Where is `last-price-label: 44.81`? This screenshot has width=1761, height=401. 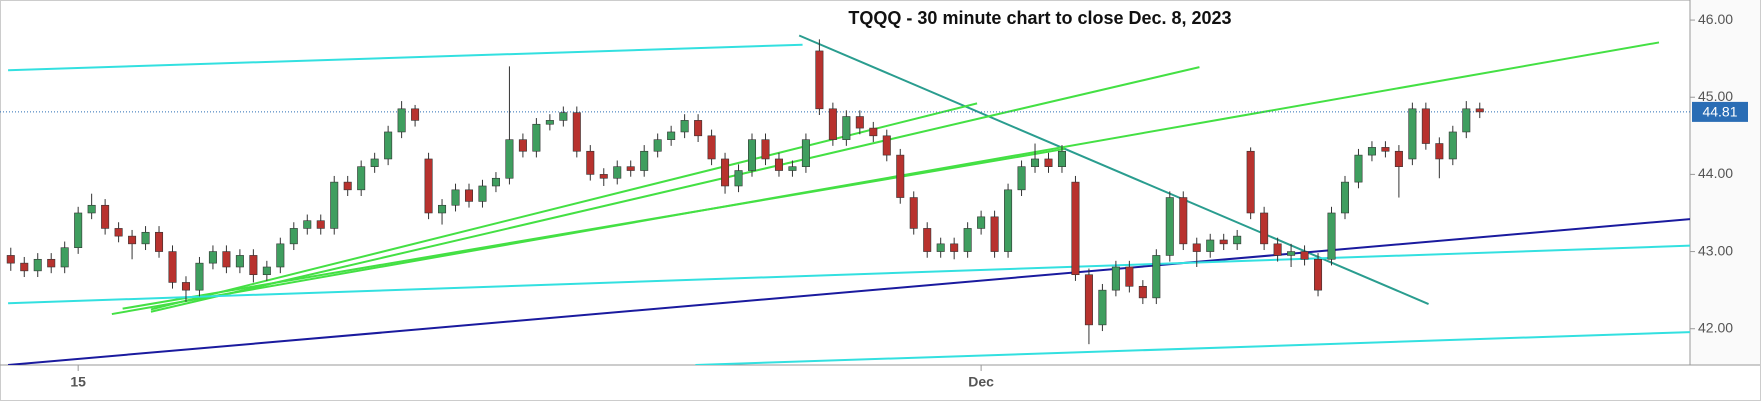
last-price-label: 44.81 is located at coordinates (1719, 112).